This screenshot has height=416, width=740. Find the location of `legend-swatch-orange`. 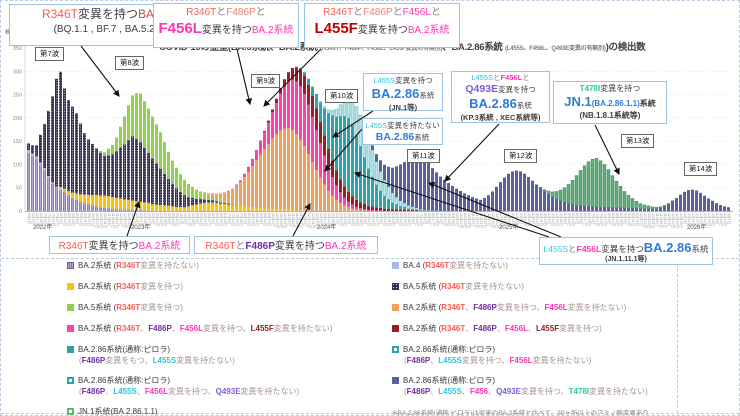

legend-swatch-orange is located at coordinates (395, 307).